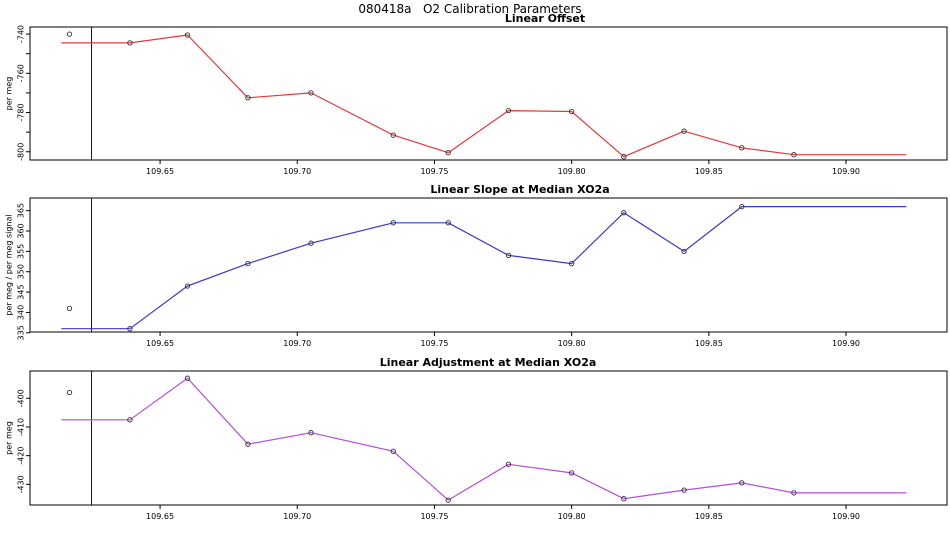 The height and width of the screenshot is (550, 950). What do you see at coordinates (21, 34) in the screenshot?
I see `y-tick-label: -740` at bounding box center [21, 34].